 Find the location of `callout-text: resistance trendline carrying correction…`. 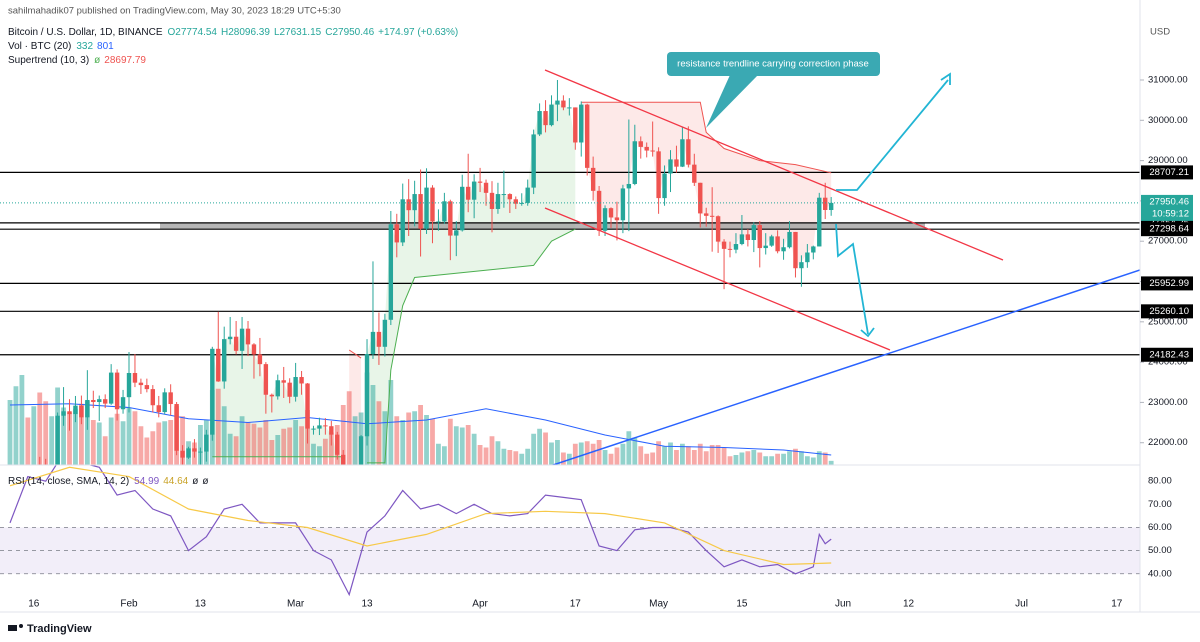

callout-text: resistance trendline carrying correction… is located at coordinates (773, 64).